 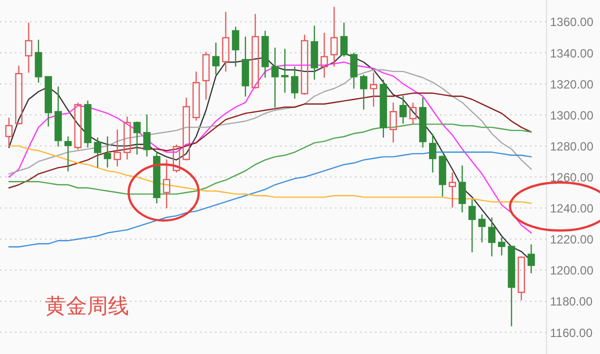 What do you see at coordinates (572, 177) in the screenshot?
I see `y-tick-label: 1260.00` at bounding box center [572, 177].